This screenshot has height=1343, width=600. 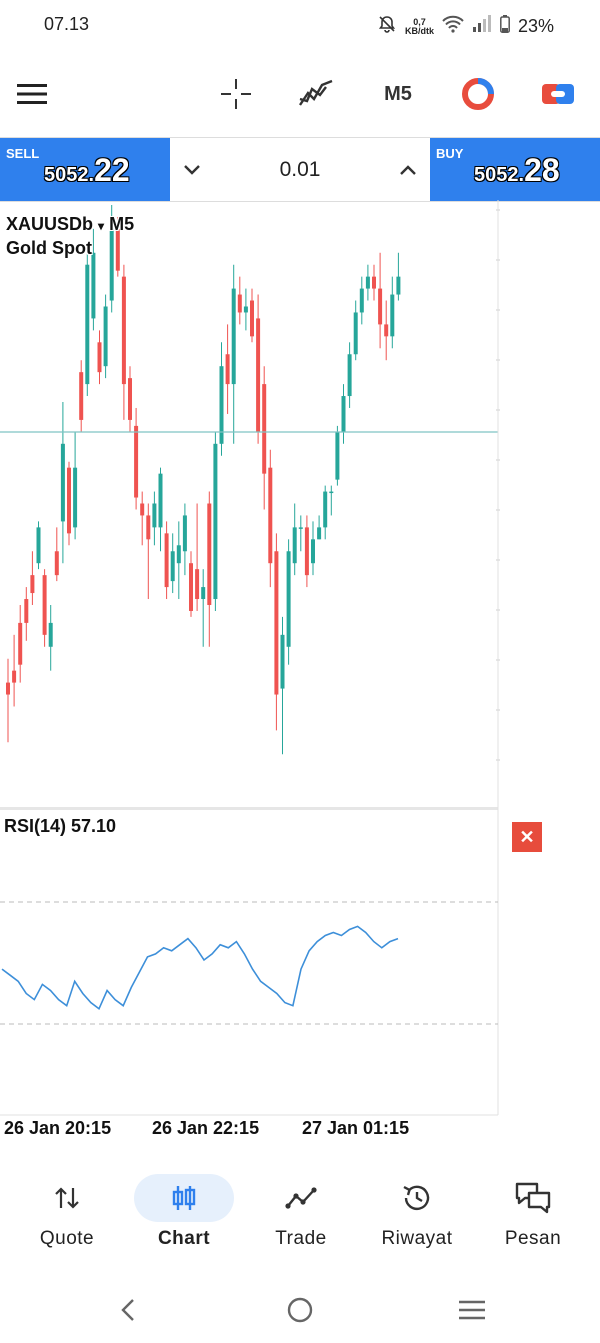 I want to click on menu-icon, so click(x=32, y=94).